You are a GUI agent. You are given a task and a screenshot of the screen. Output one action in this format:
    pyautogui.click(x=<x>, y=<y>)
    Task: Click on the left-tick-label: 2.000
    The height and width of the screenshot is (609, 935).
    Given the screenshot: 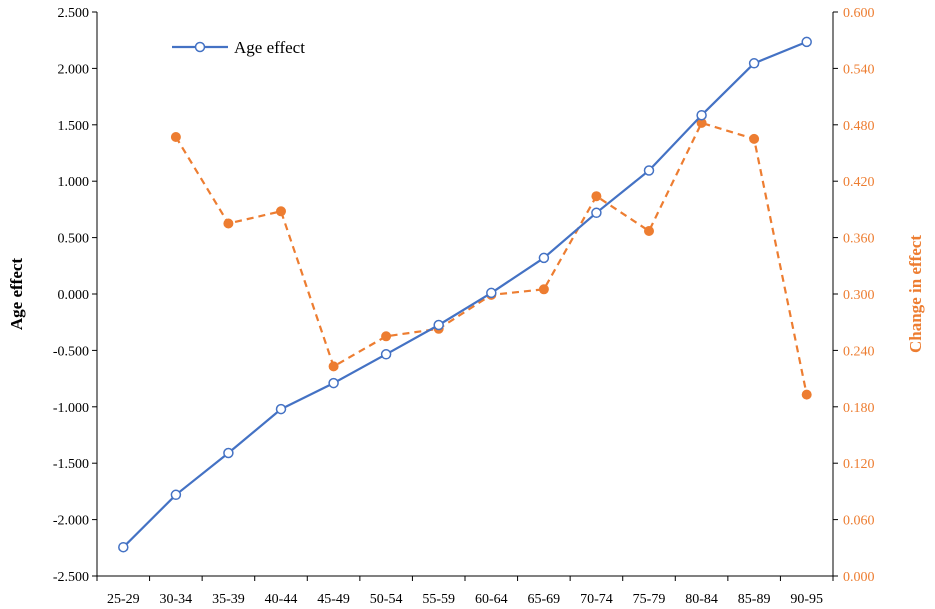 What is the action you would take?
    pyautogui.click(x=74, y=69)
    